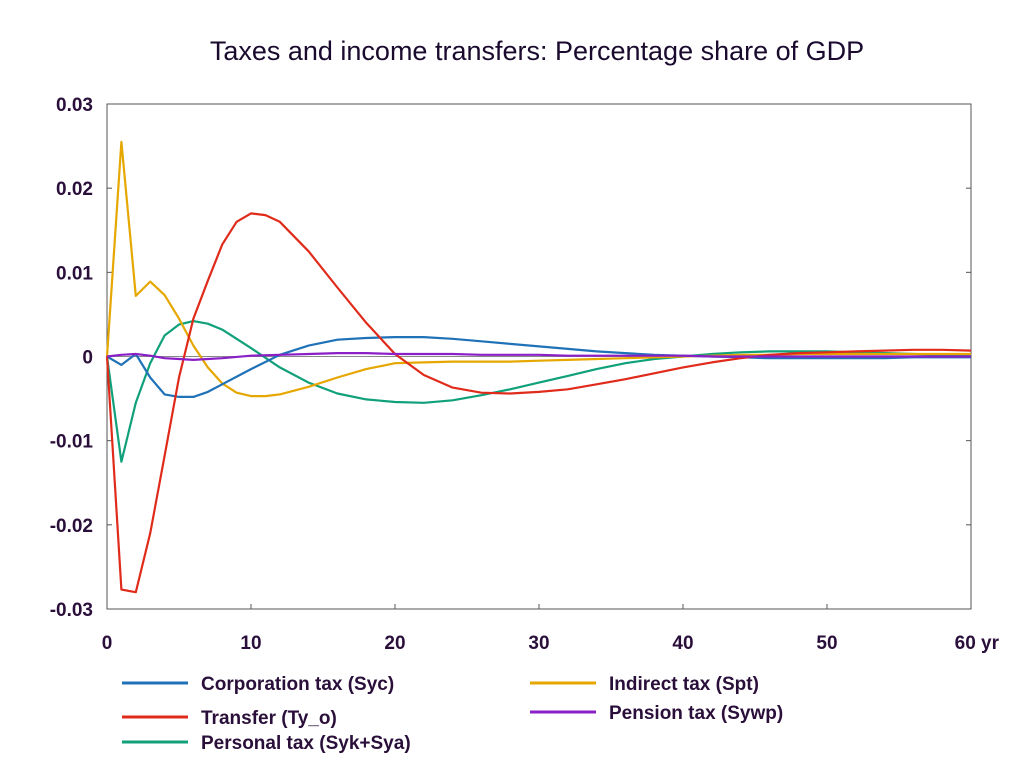 The height and width of the screenshot is (778, 1024). Describe the element at coordinates (826, 643) in the screenshot. I see `x-tick-label: 50` at that location.